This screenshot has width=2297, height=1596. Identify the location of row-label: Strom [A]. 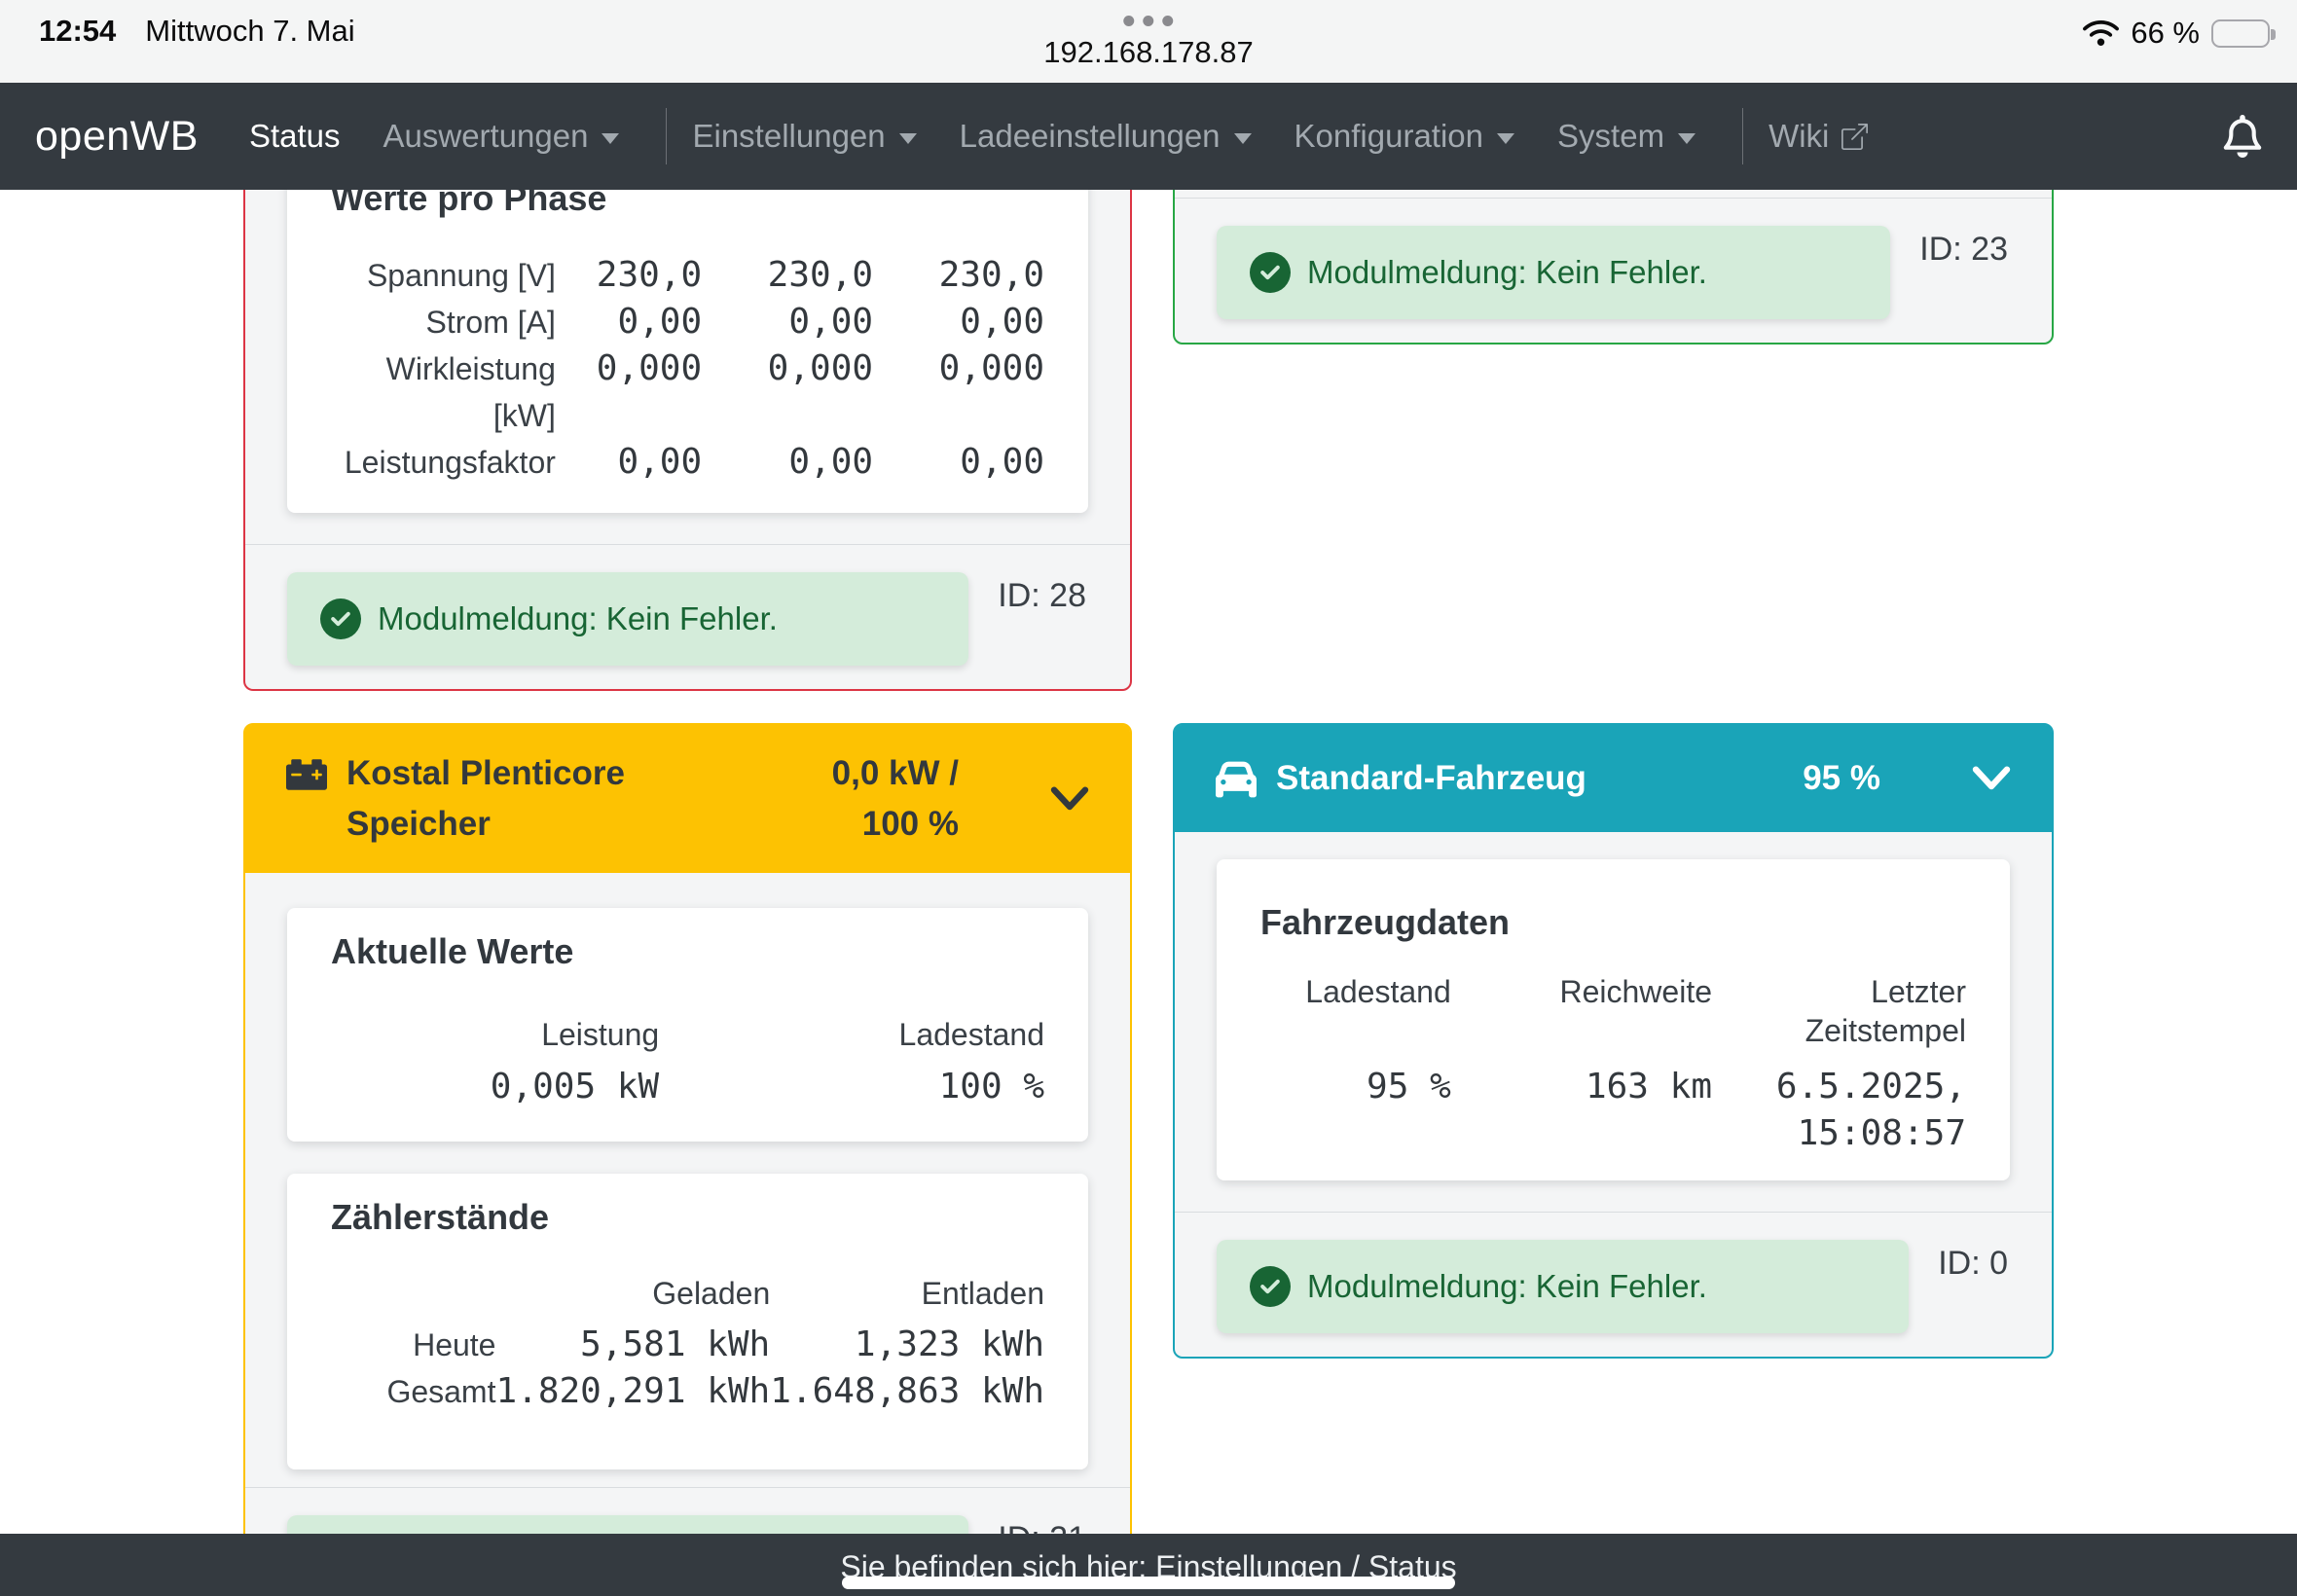
(490, 322).